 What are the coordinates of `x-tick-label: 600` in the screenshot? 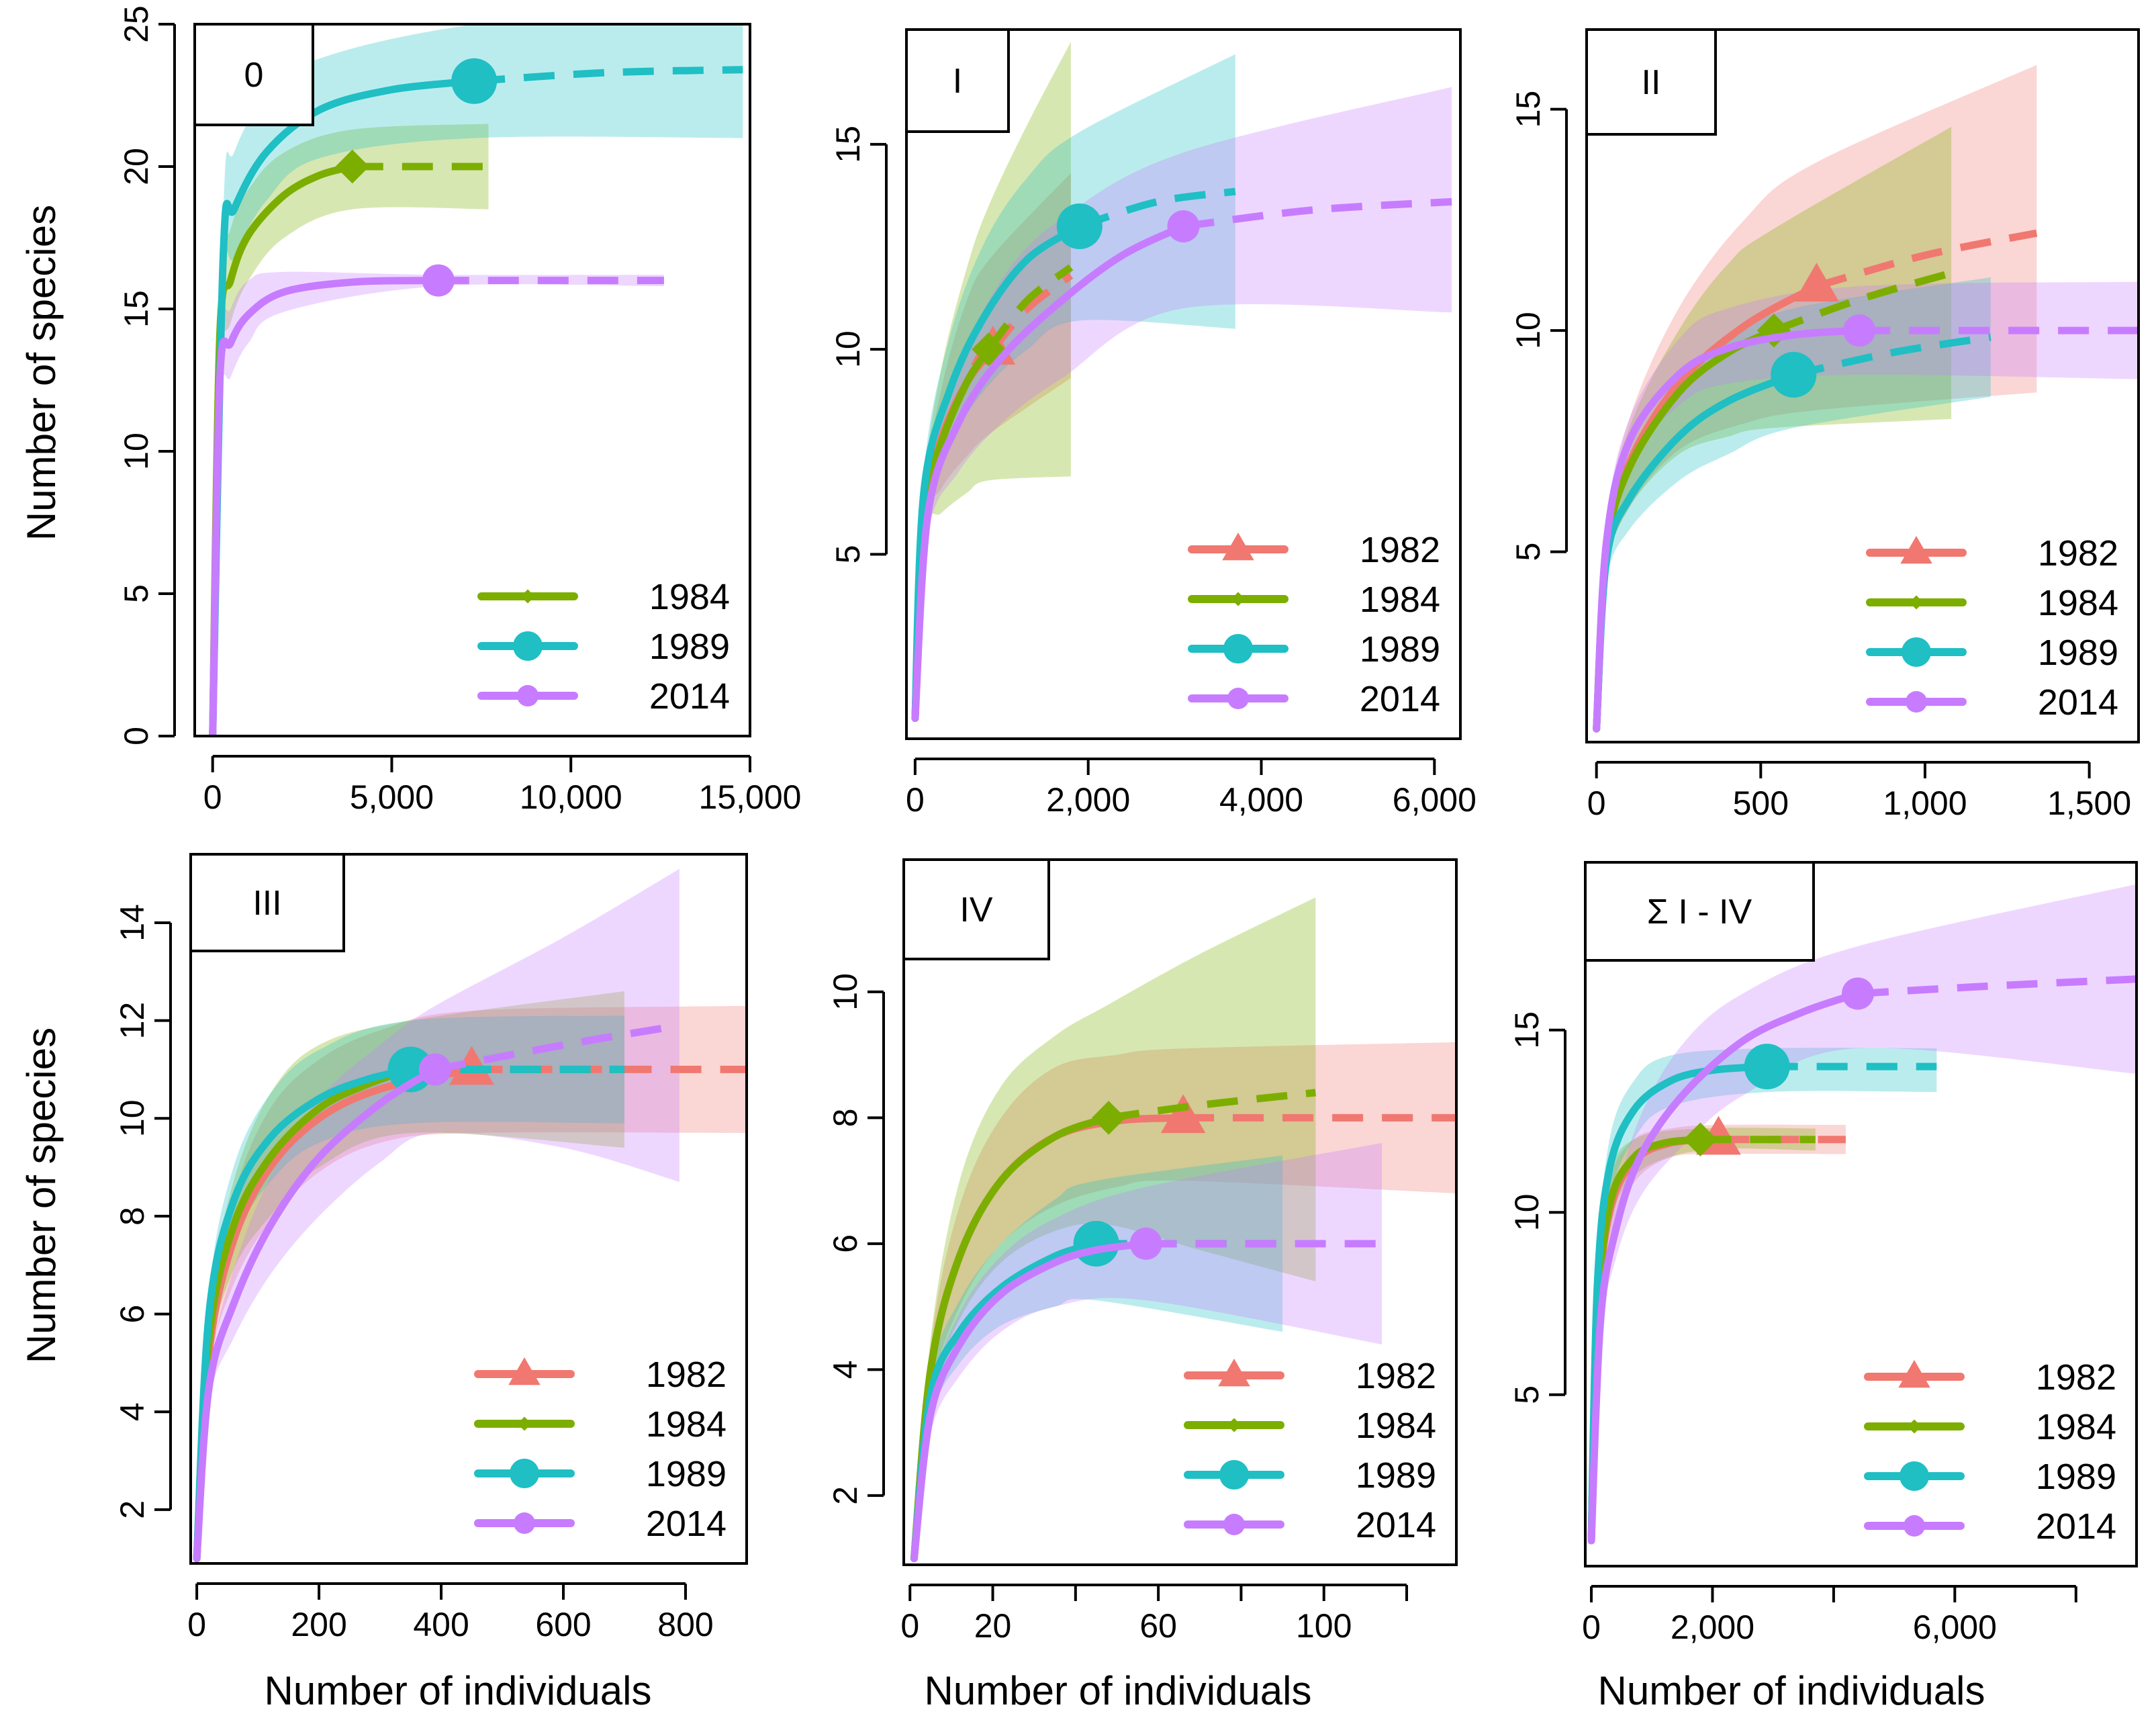 It's located at (563, 1624).